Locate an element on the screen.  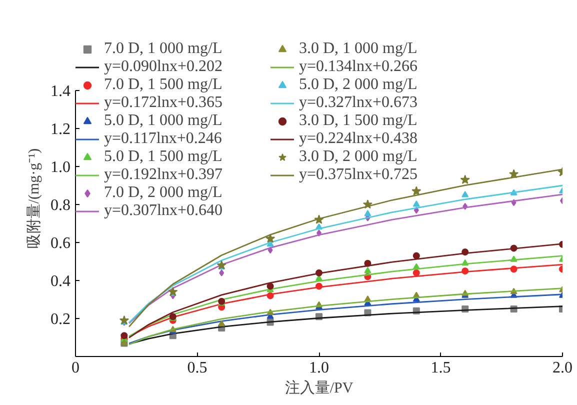
legend-label: y=0.375lnx+0.725 is located at coordinates (358, 175).